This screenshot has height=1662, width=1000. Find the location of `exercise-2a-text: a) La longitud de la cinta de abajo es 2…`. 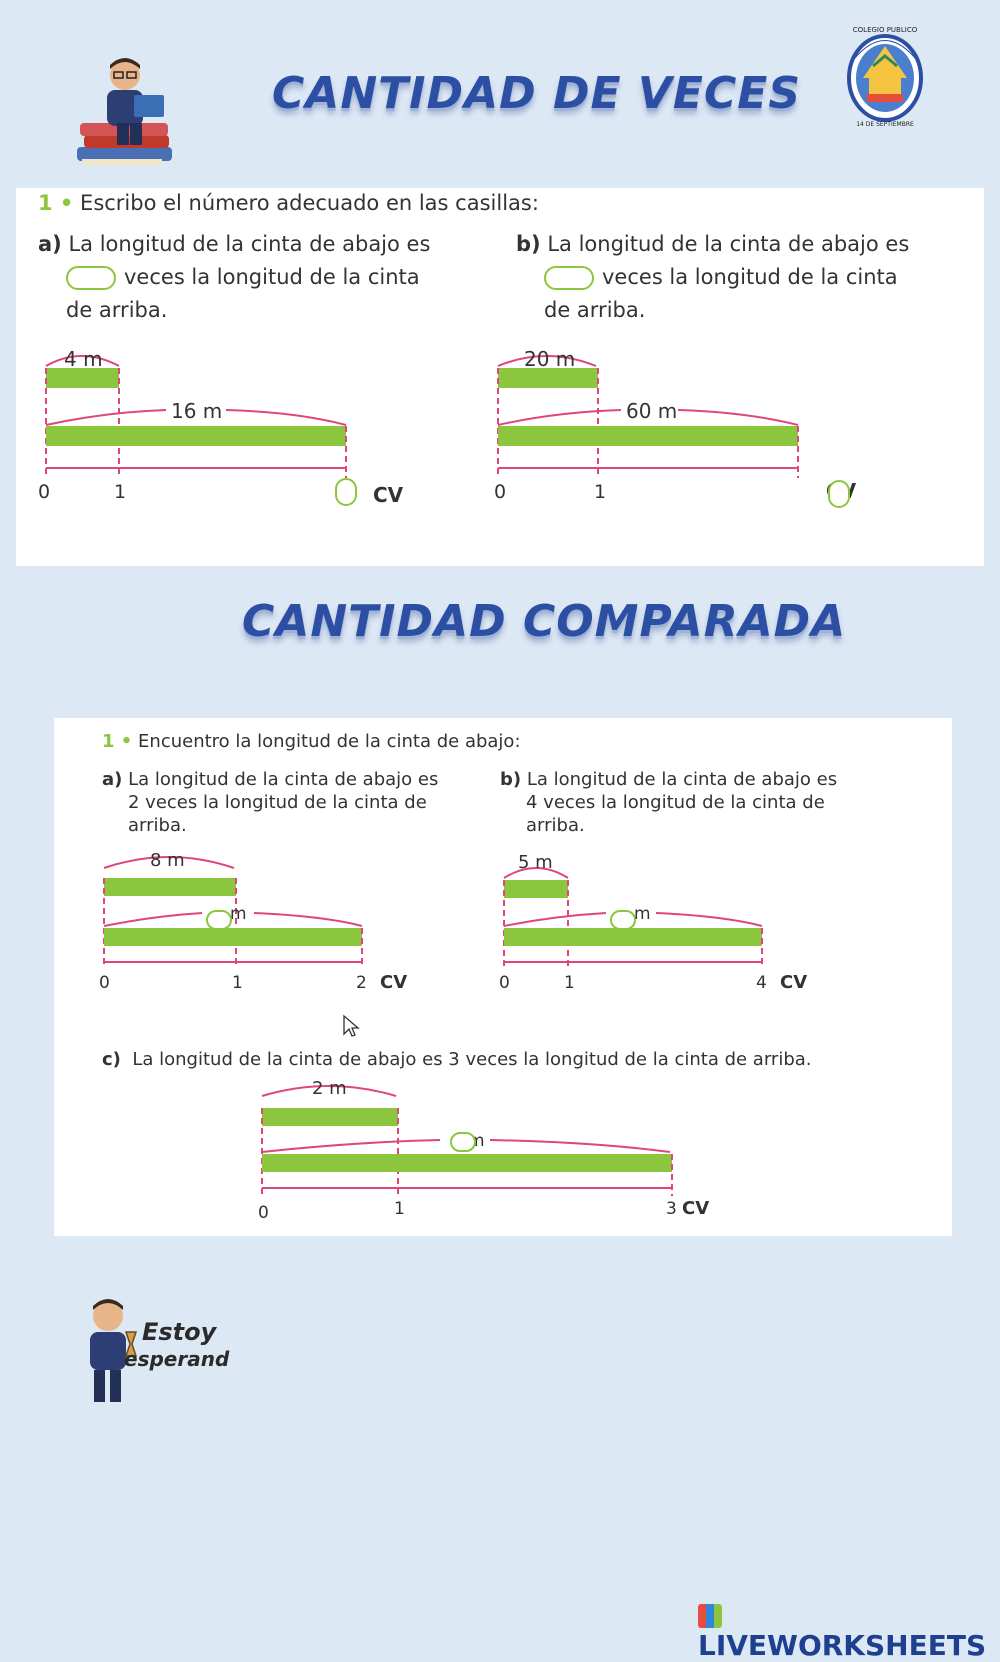

exercise-2a-text: a) La longitud de la cinta de abajo es 2… is located at coordinates (292, 802).